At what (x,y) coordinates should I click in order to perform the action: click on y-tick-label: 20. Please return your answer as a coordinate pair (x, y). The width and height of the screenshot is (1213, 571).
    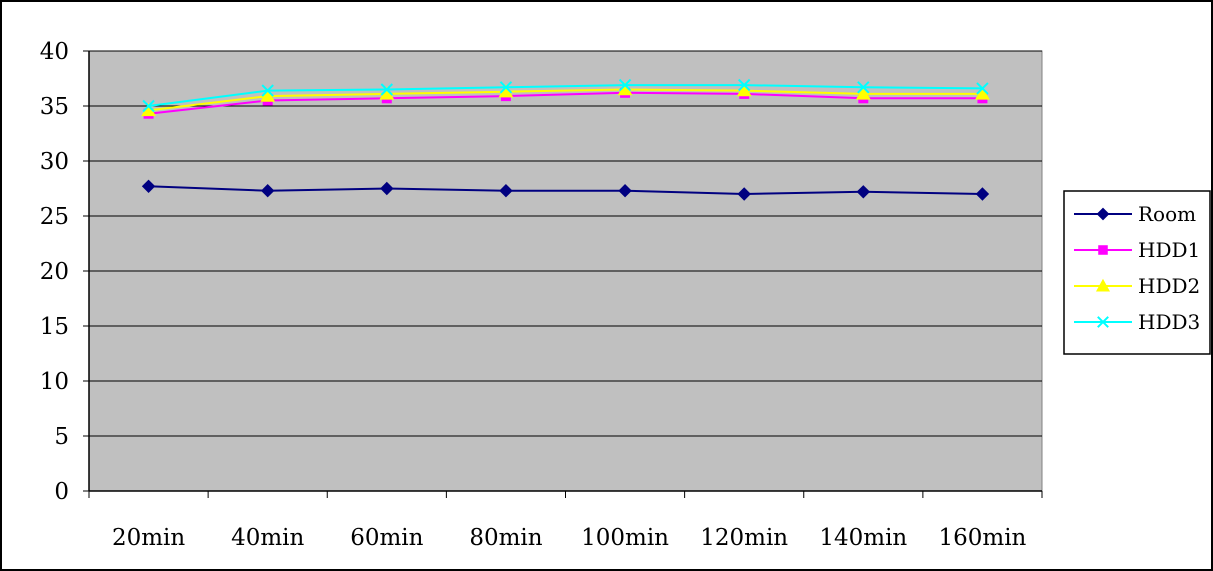
    Looking at the image, I should click on (54, 272).